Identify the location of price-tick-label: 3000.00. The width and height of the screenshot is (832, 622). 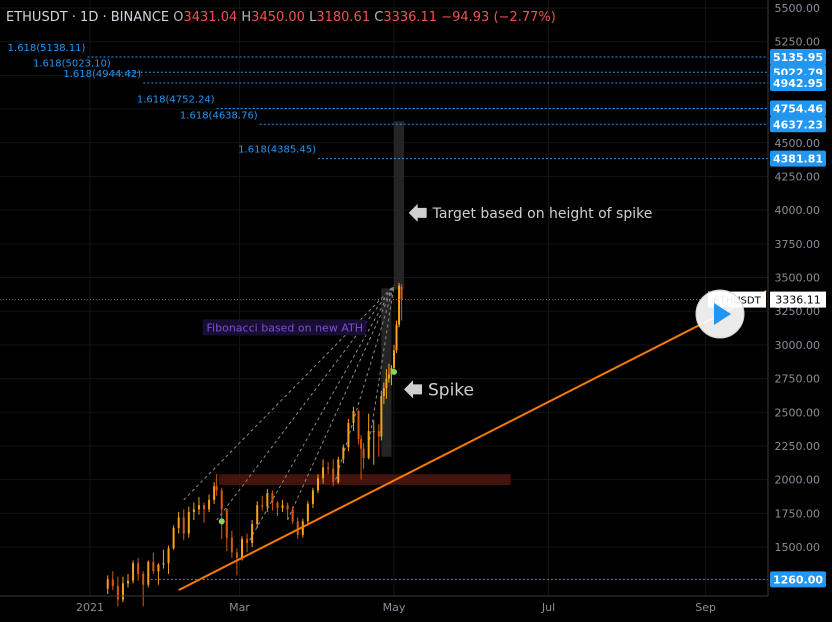
(798, 345).